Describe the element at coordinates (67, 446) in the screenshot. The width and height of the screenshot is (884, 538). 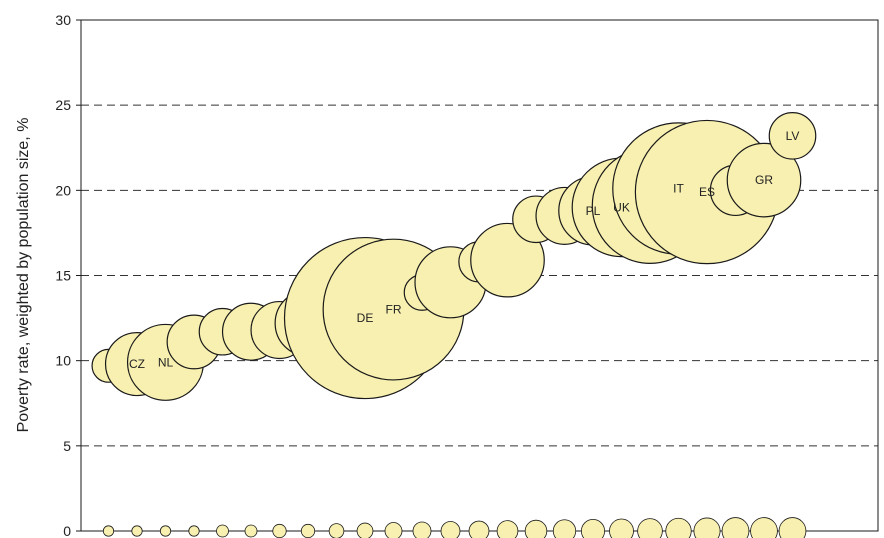
I see `y-tick-label: 5` at that location.